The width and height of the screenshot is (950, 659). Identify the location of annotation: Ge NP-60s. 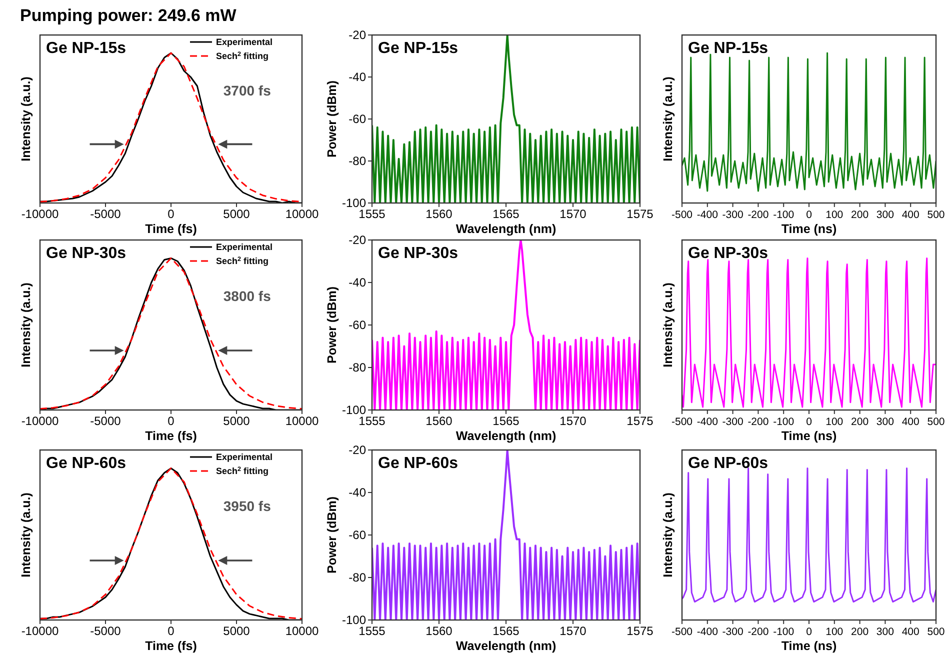
(418, 463).